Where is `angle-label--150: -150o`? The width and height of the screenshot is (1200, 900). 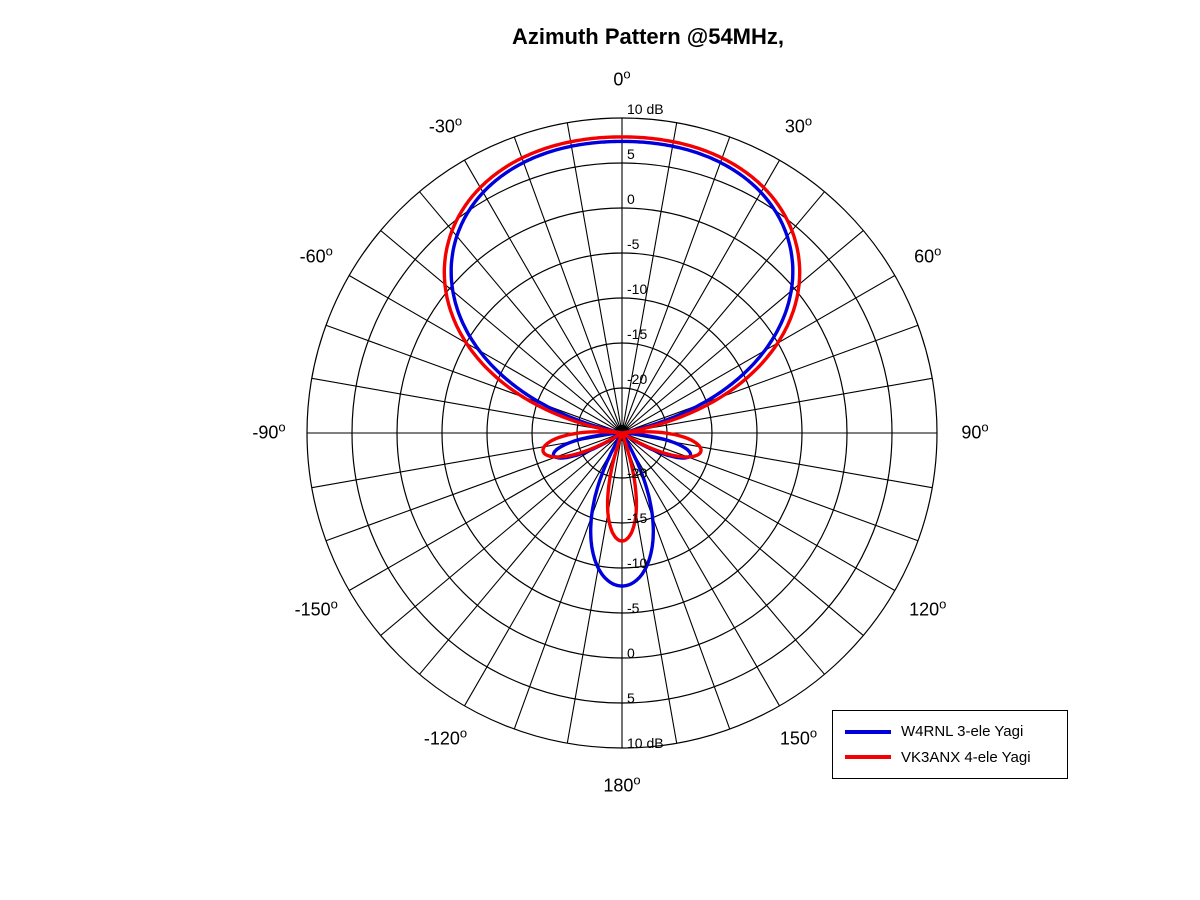
angle-label--150: -150o is located at coordinates (316, 607).